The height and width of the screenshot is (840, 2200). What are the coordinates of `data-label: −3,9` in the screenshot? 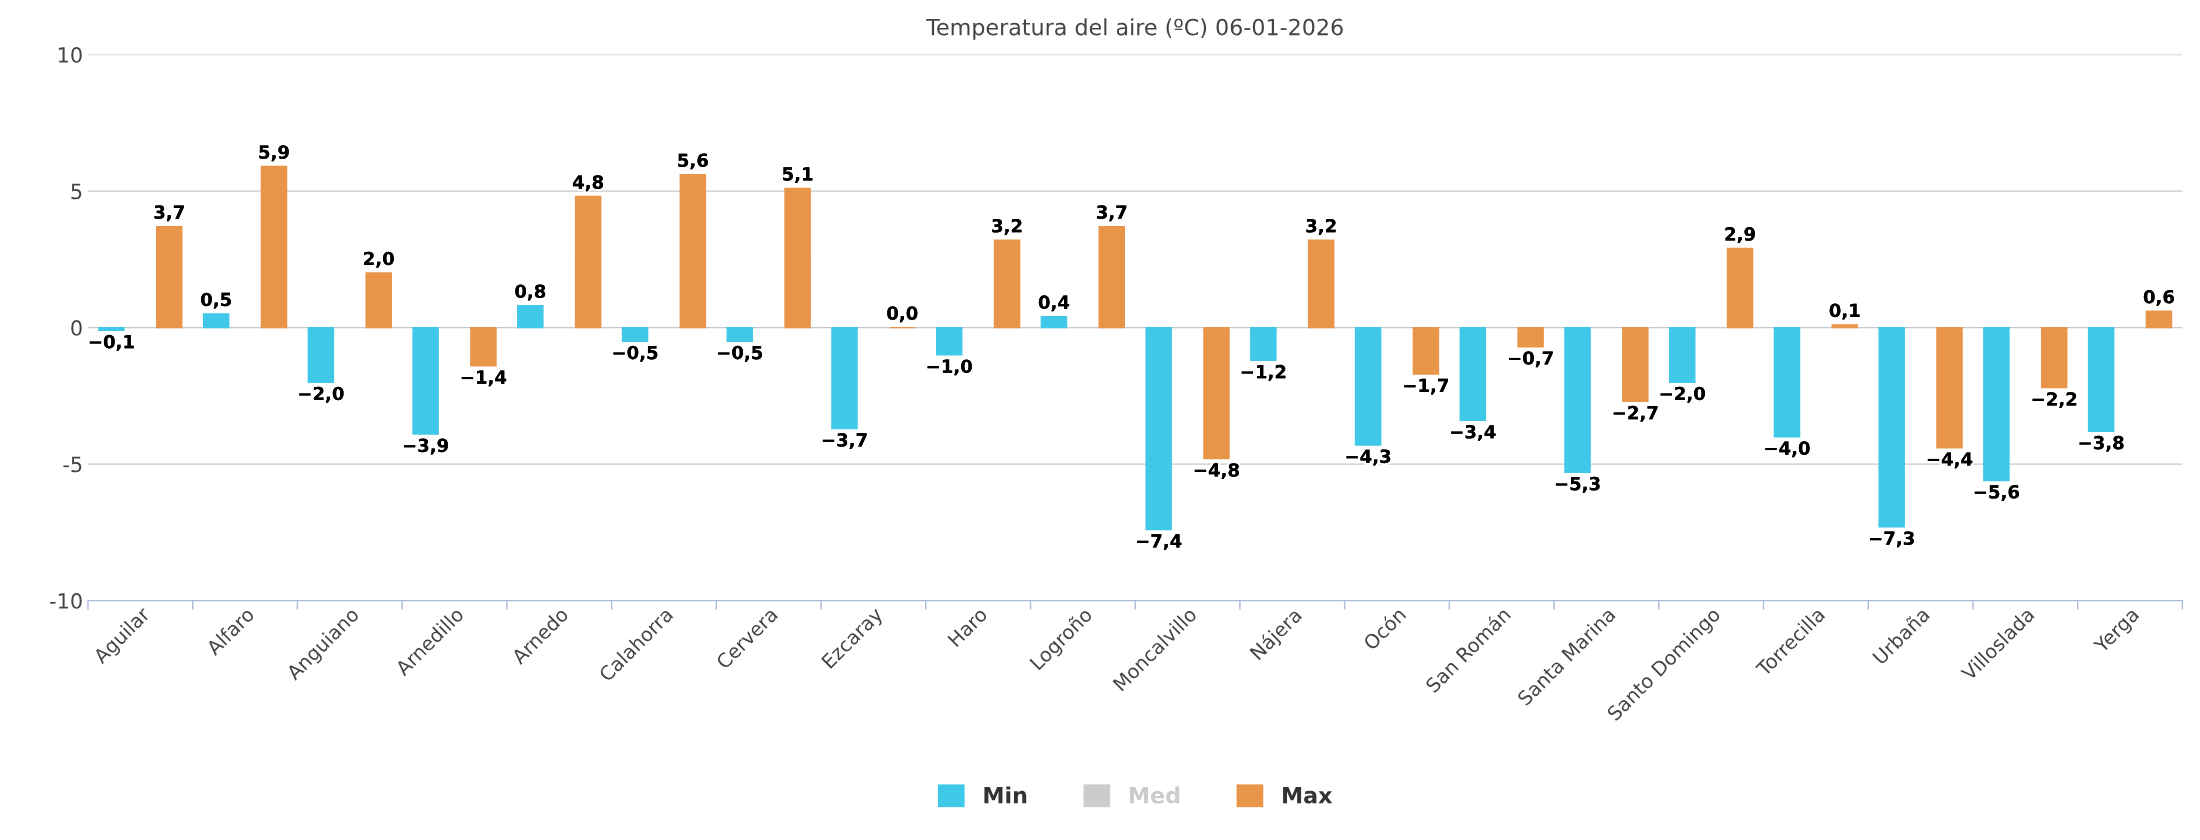 It's located at (426, 446).